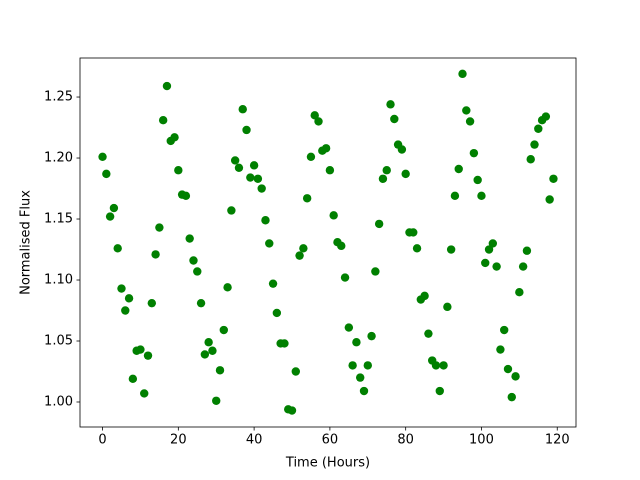  I want to click on x-tick-label: 100, so click(481, 440).